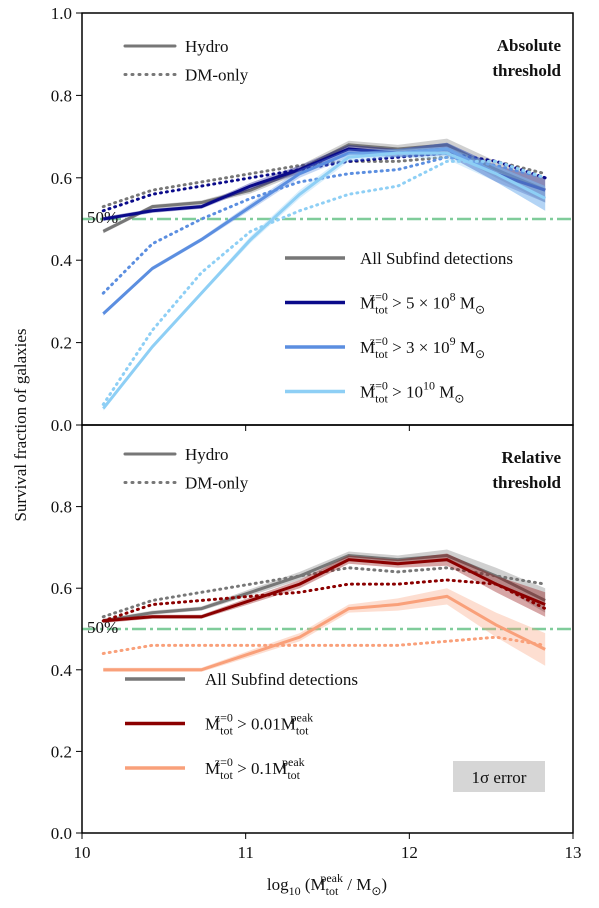  What do you see at coordinates (259, 724) in the screenshot?
I see `legend-label: Mtotz=0 > 0.01Mtotpeak` at bounding box center [259, 724].